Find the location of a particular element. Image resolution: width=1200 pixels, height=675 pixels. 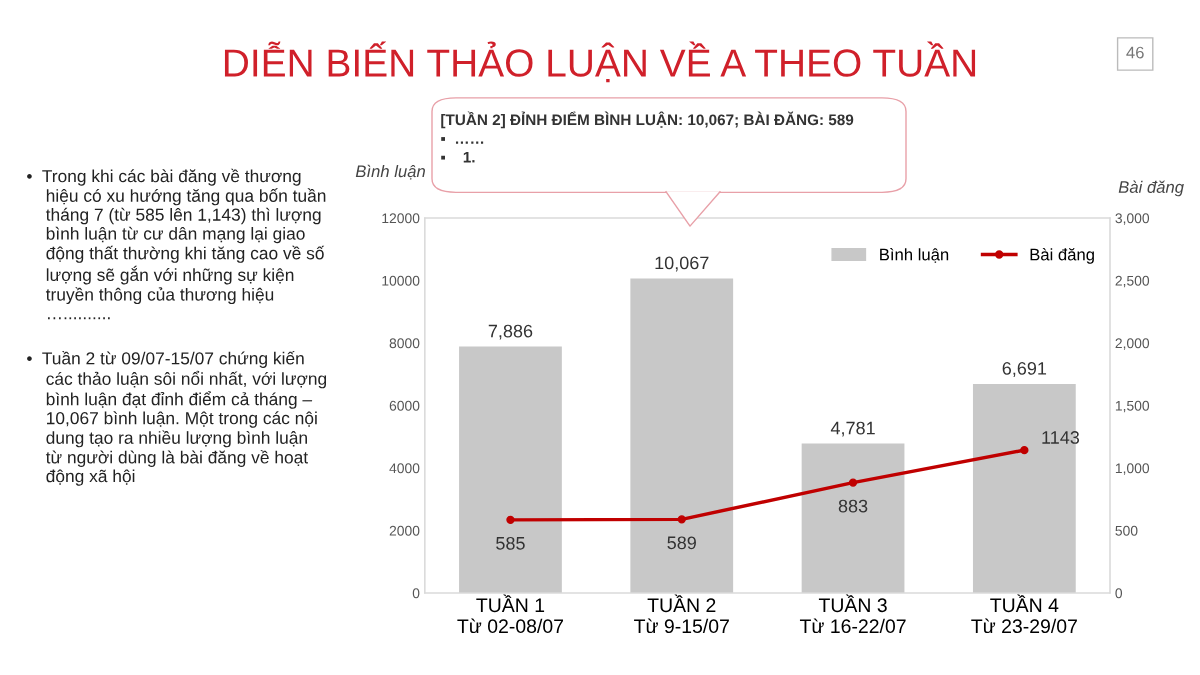

data-label: 1143 is located at coordinates (1061, 437).